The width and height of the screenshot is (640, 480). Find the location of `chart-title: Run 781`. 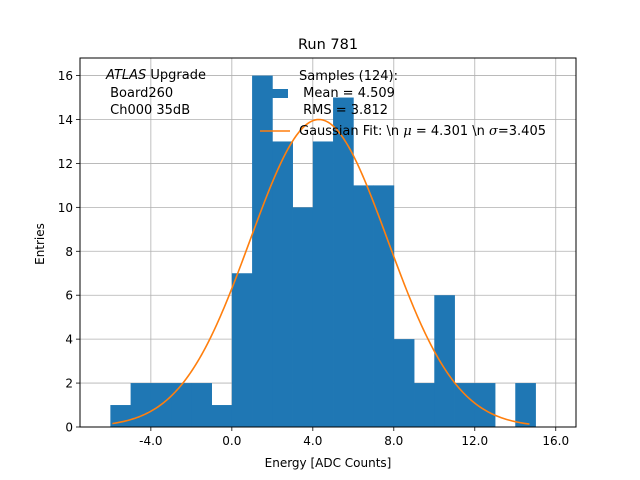

chart-title: Run 781 is located at coordinates (328, 45).